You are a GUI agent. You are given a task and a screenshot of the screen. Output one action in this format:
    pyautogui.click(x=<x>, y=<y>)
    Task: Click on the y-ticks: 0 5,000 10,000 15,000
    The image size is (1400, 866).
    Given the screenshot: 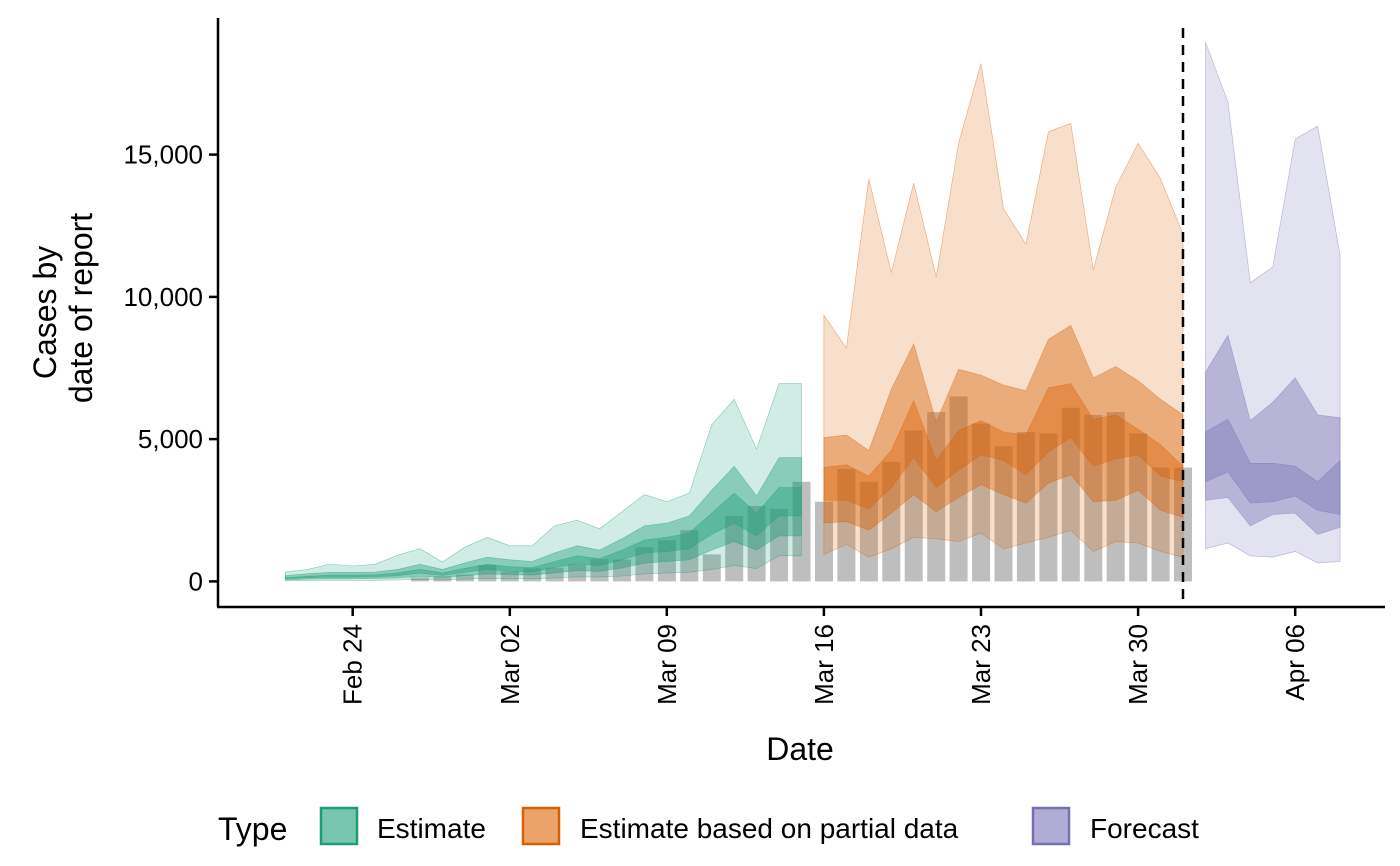 What is the action you would take?
    pyautogui.click(x=170, y=368)
    